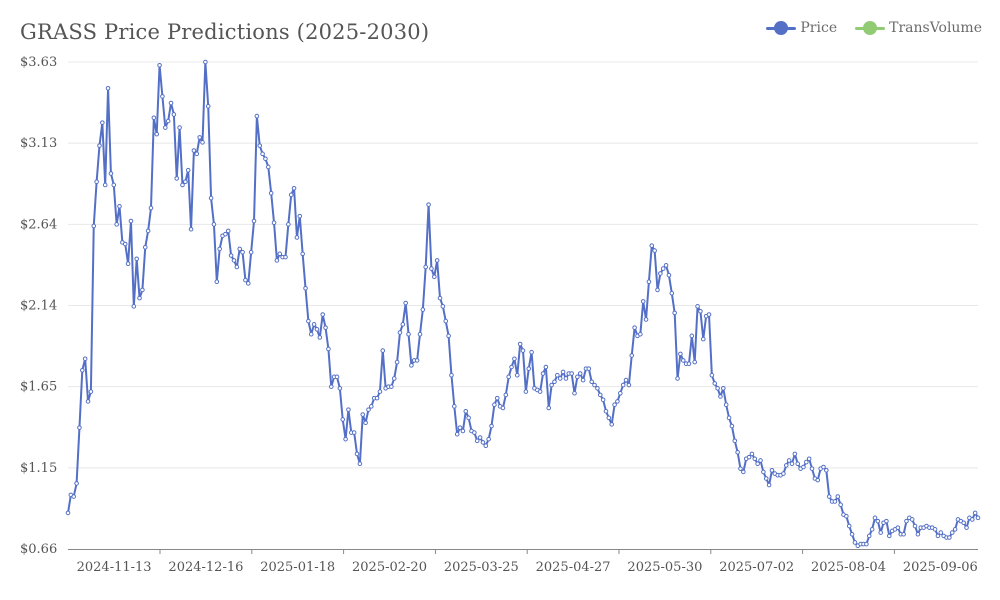 This screenshot has height=600, width=1000. Describe the element at coordinates (918, 28) in the screenshot. I see `legend-item-transvolume: TransVolume` at that location.